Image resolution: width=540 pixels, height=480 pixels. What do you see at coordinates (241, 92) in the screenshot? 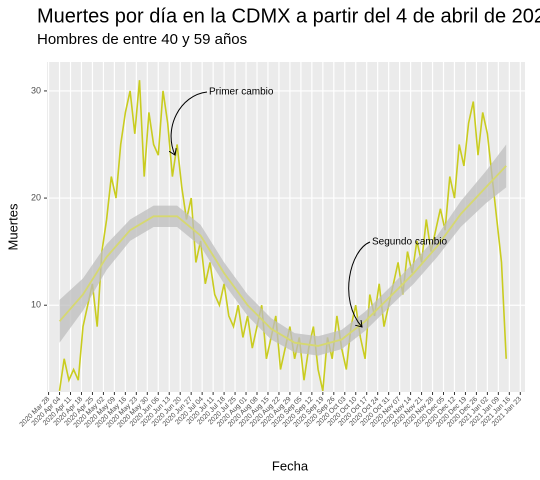
I see `annotation: Primer cambio` at bounding box center [241, 92].